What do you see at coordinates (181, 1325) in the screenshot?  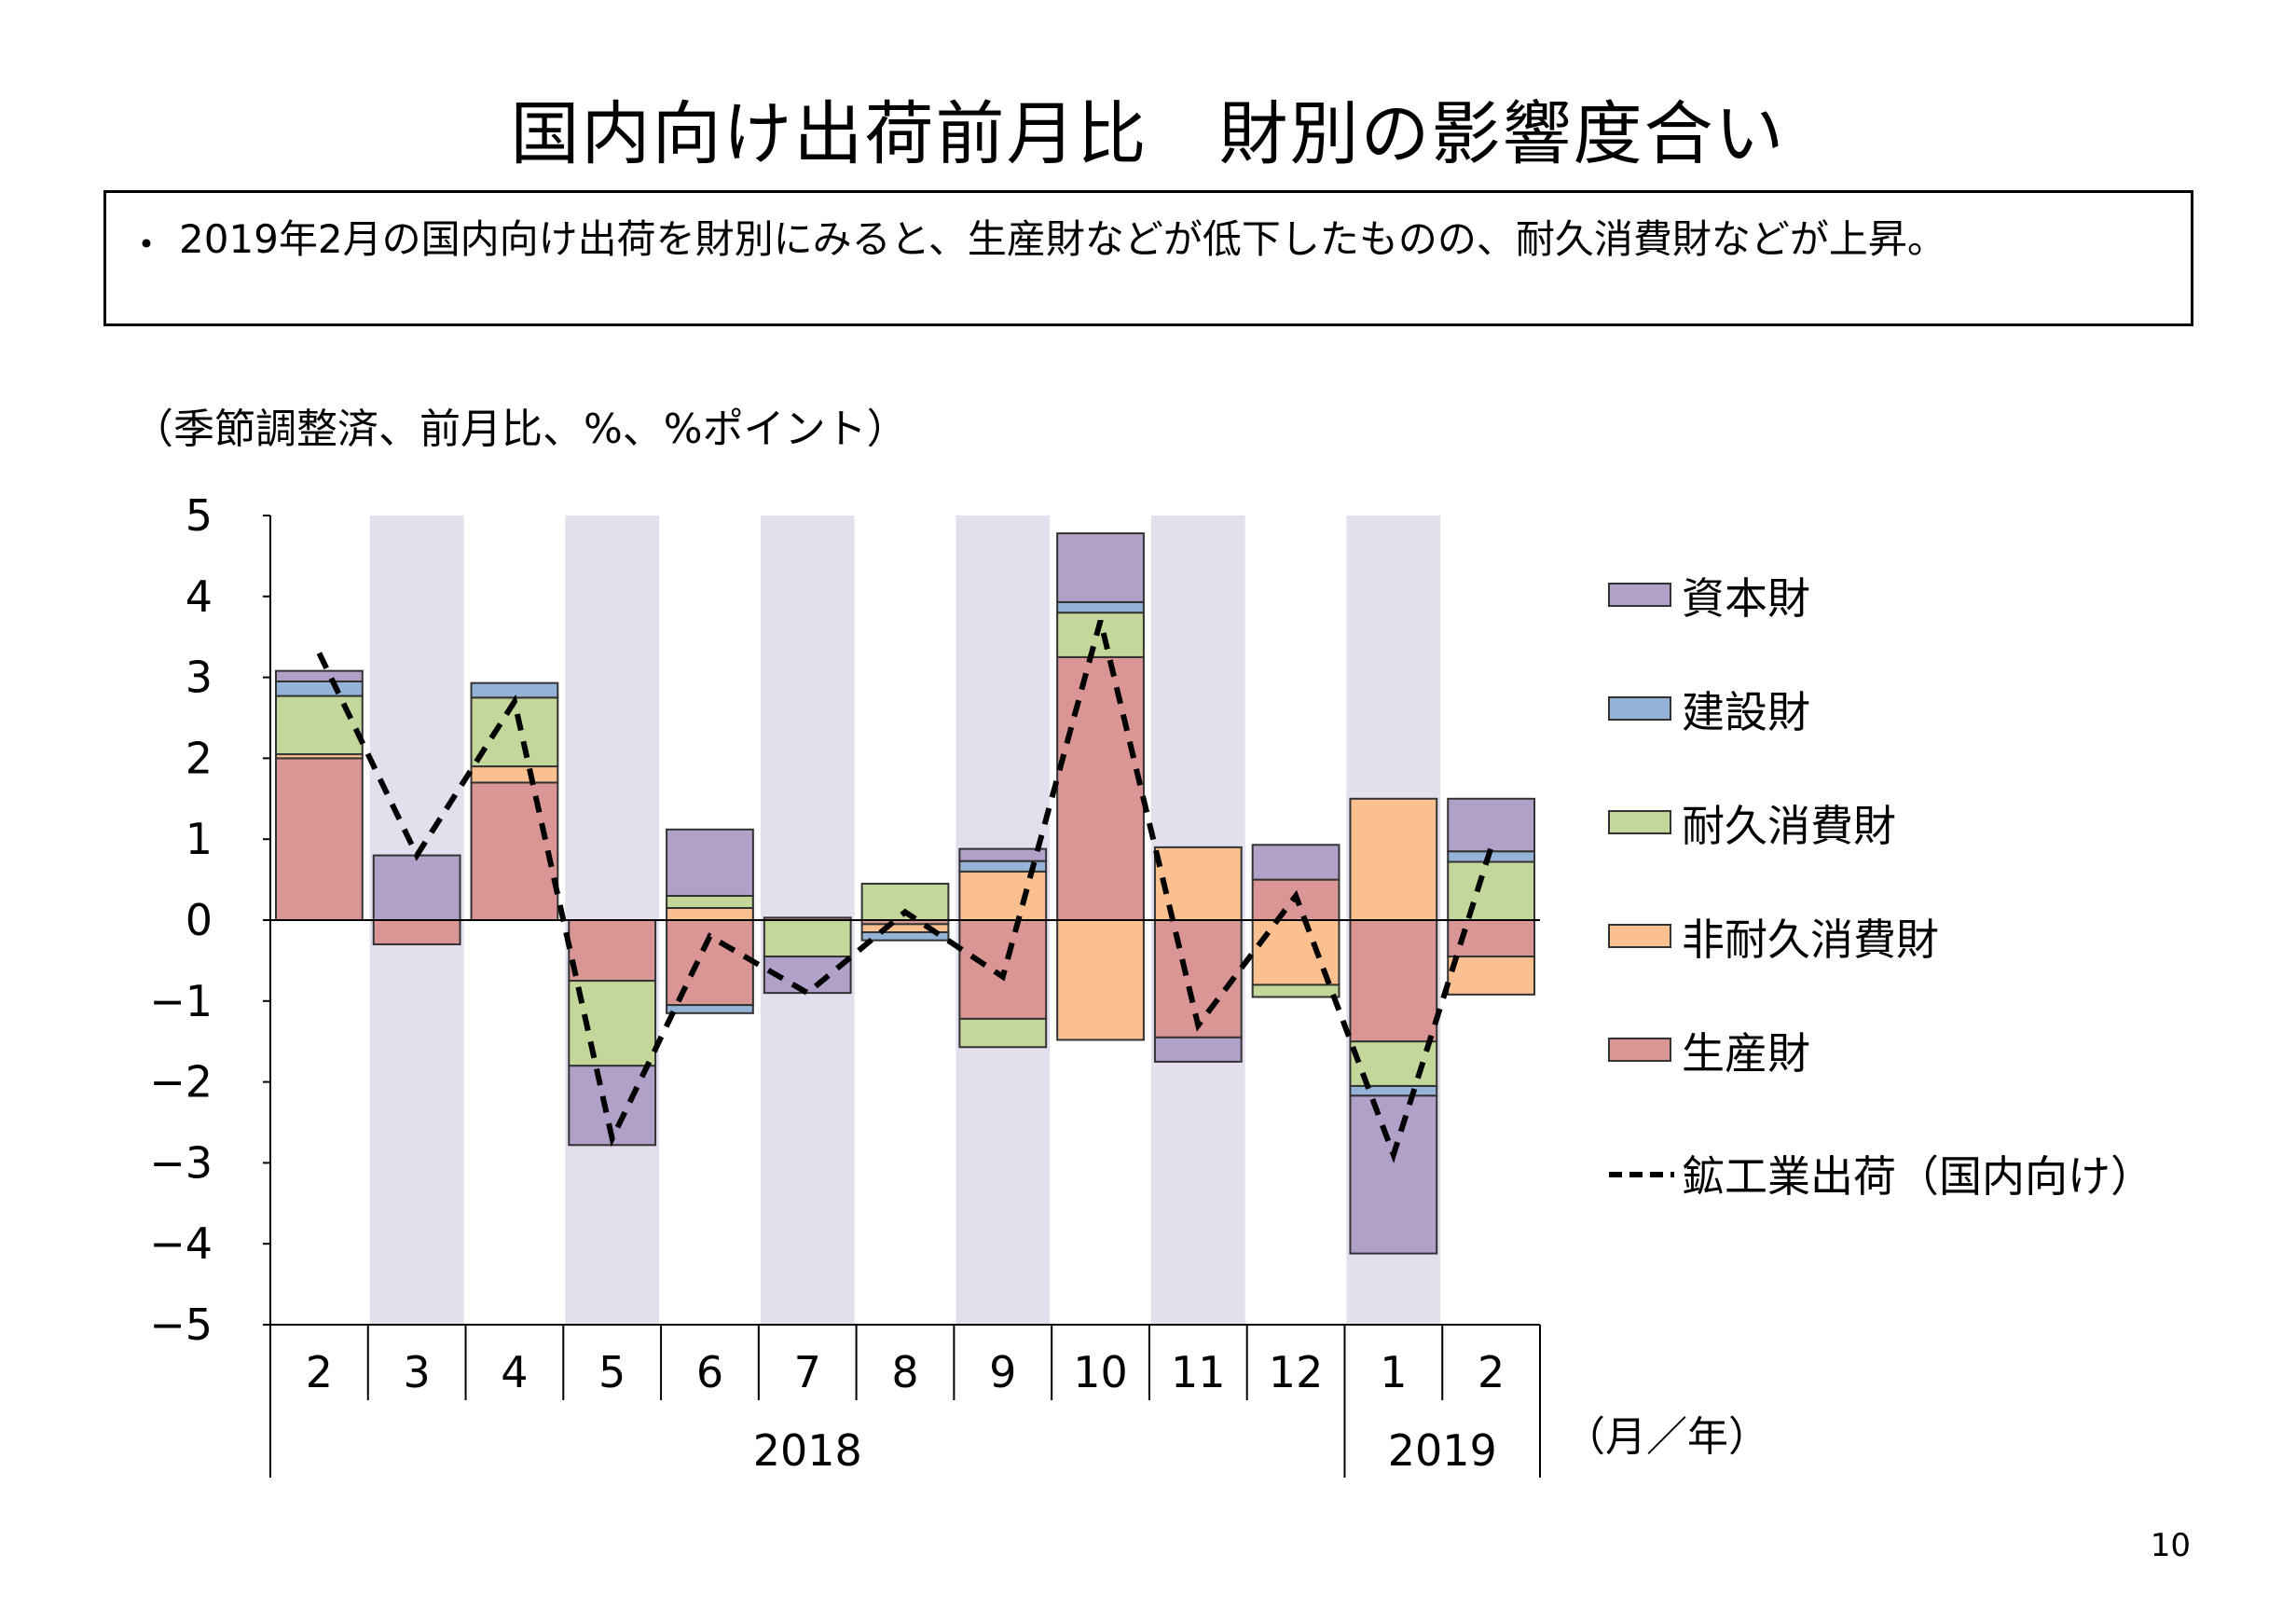 I see `y-tick-label: −5` at bounding box center [181, 1325].